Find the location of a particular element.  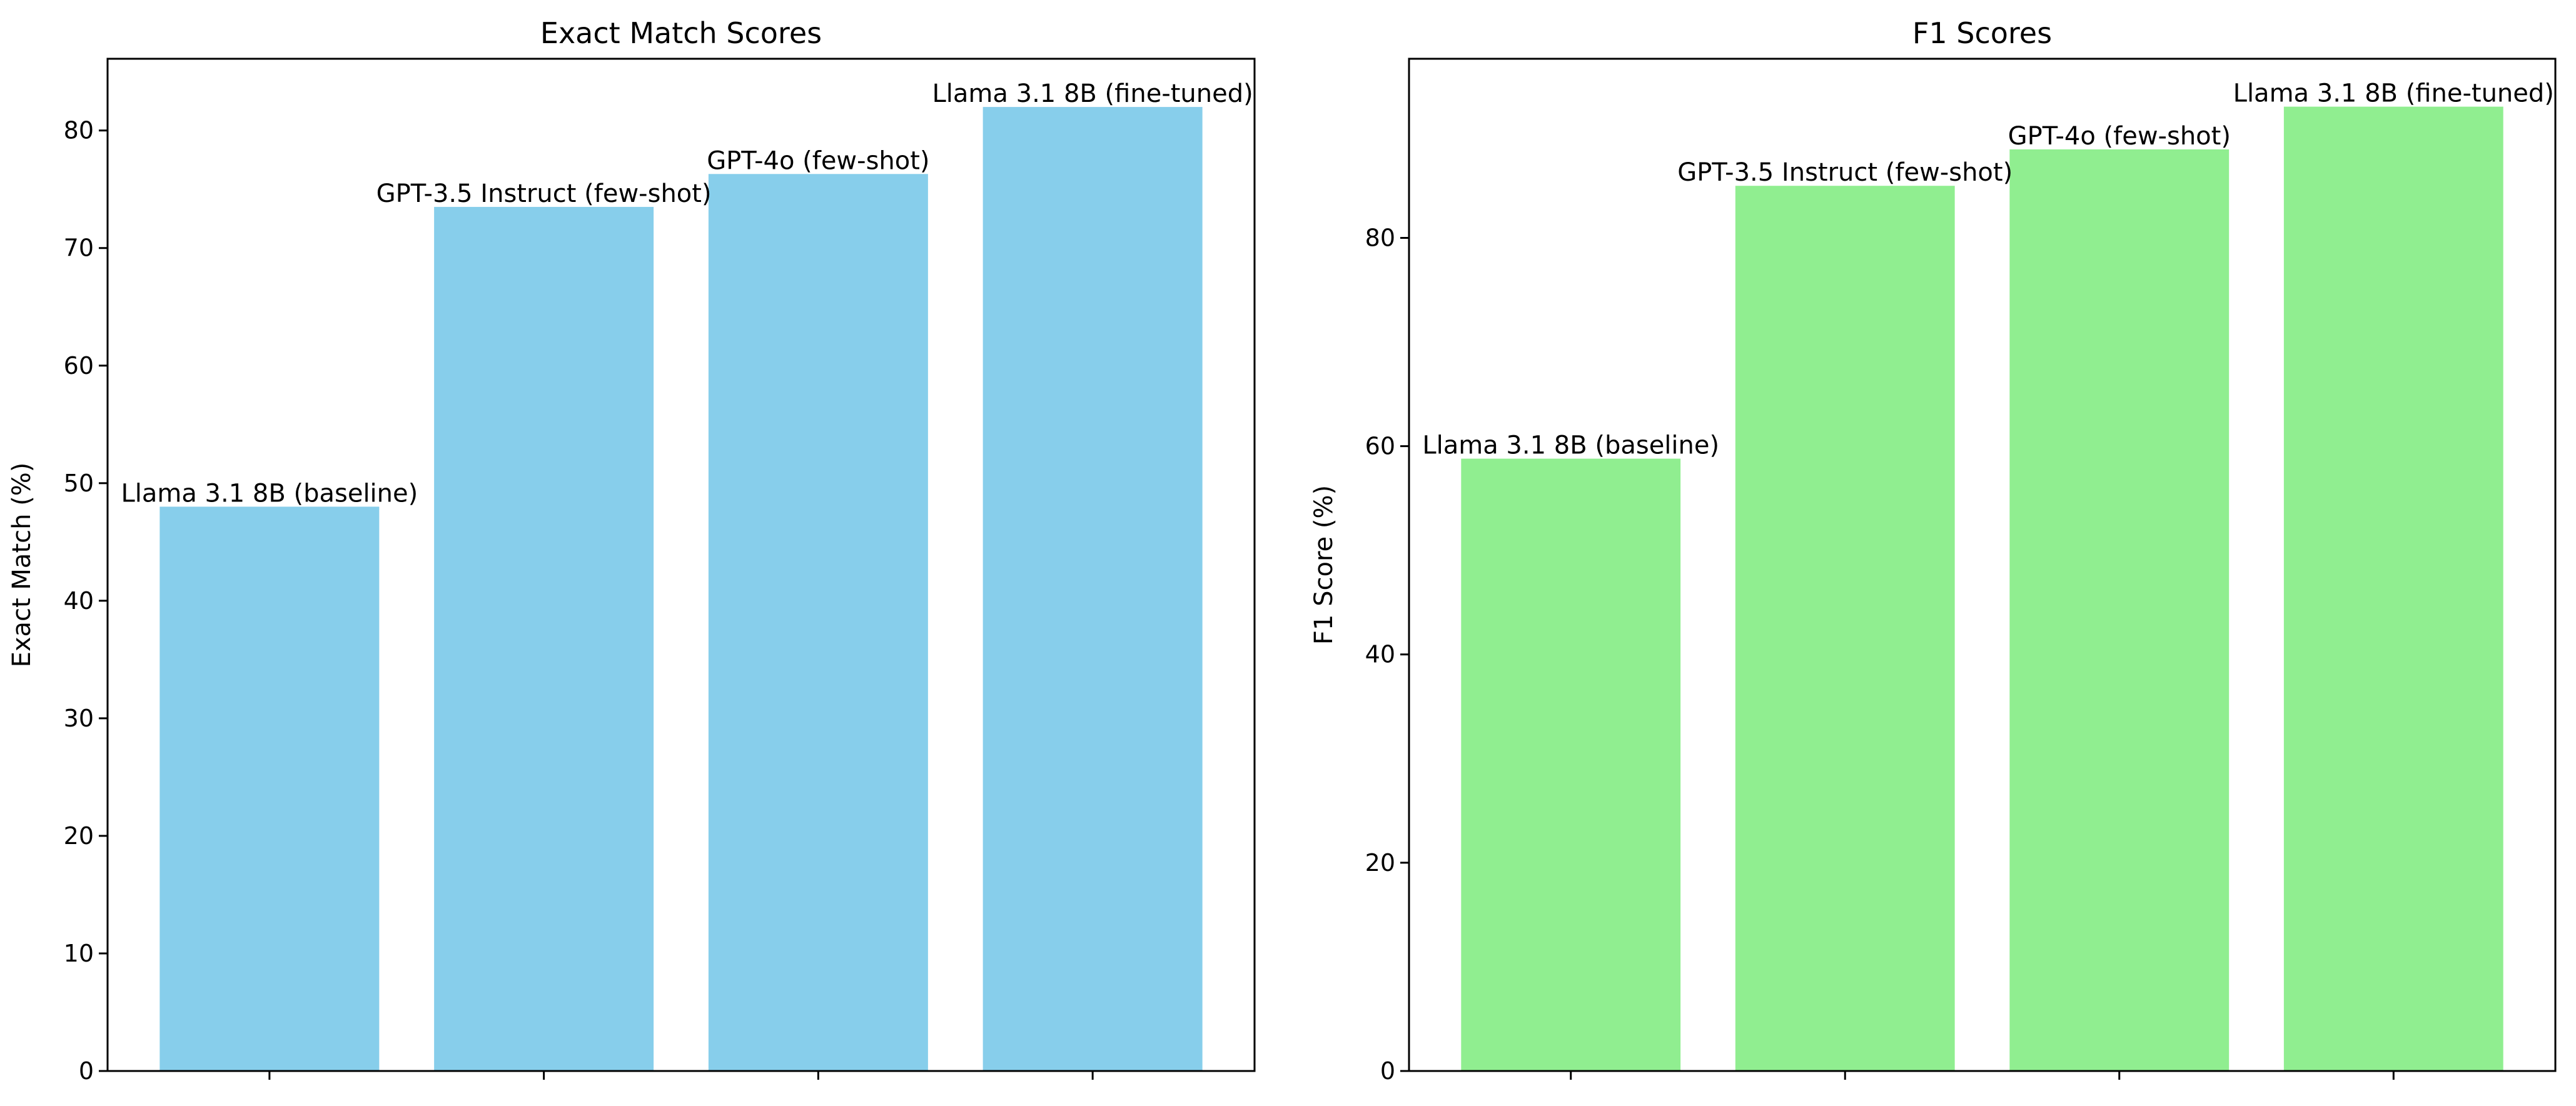

exact-match-x-ticks is located at coordinates (681, 1075).